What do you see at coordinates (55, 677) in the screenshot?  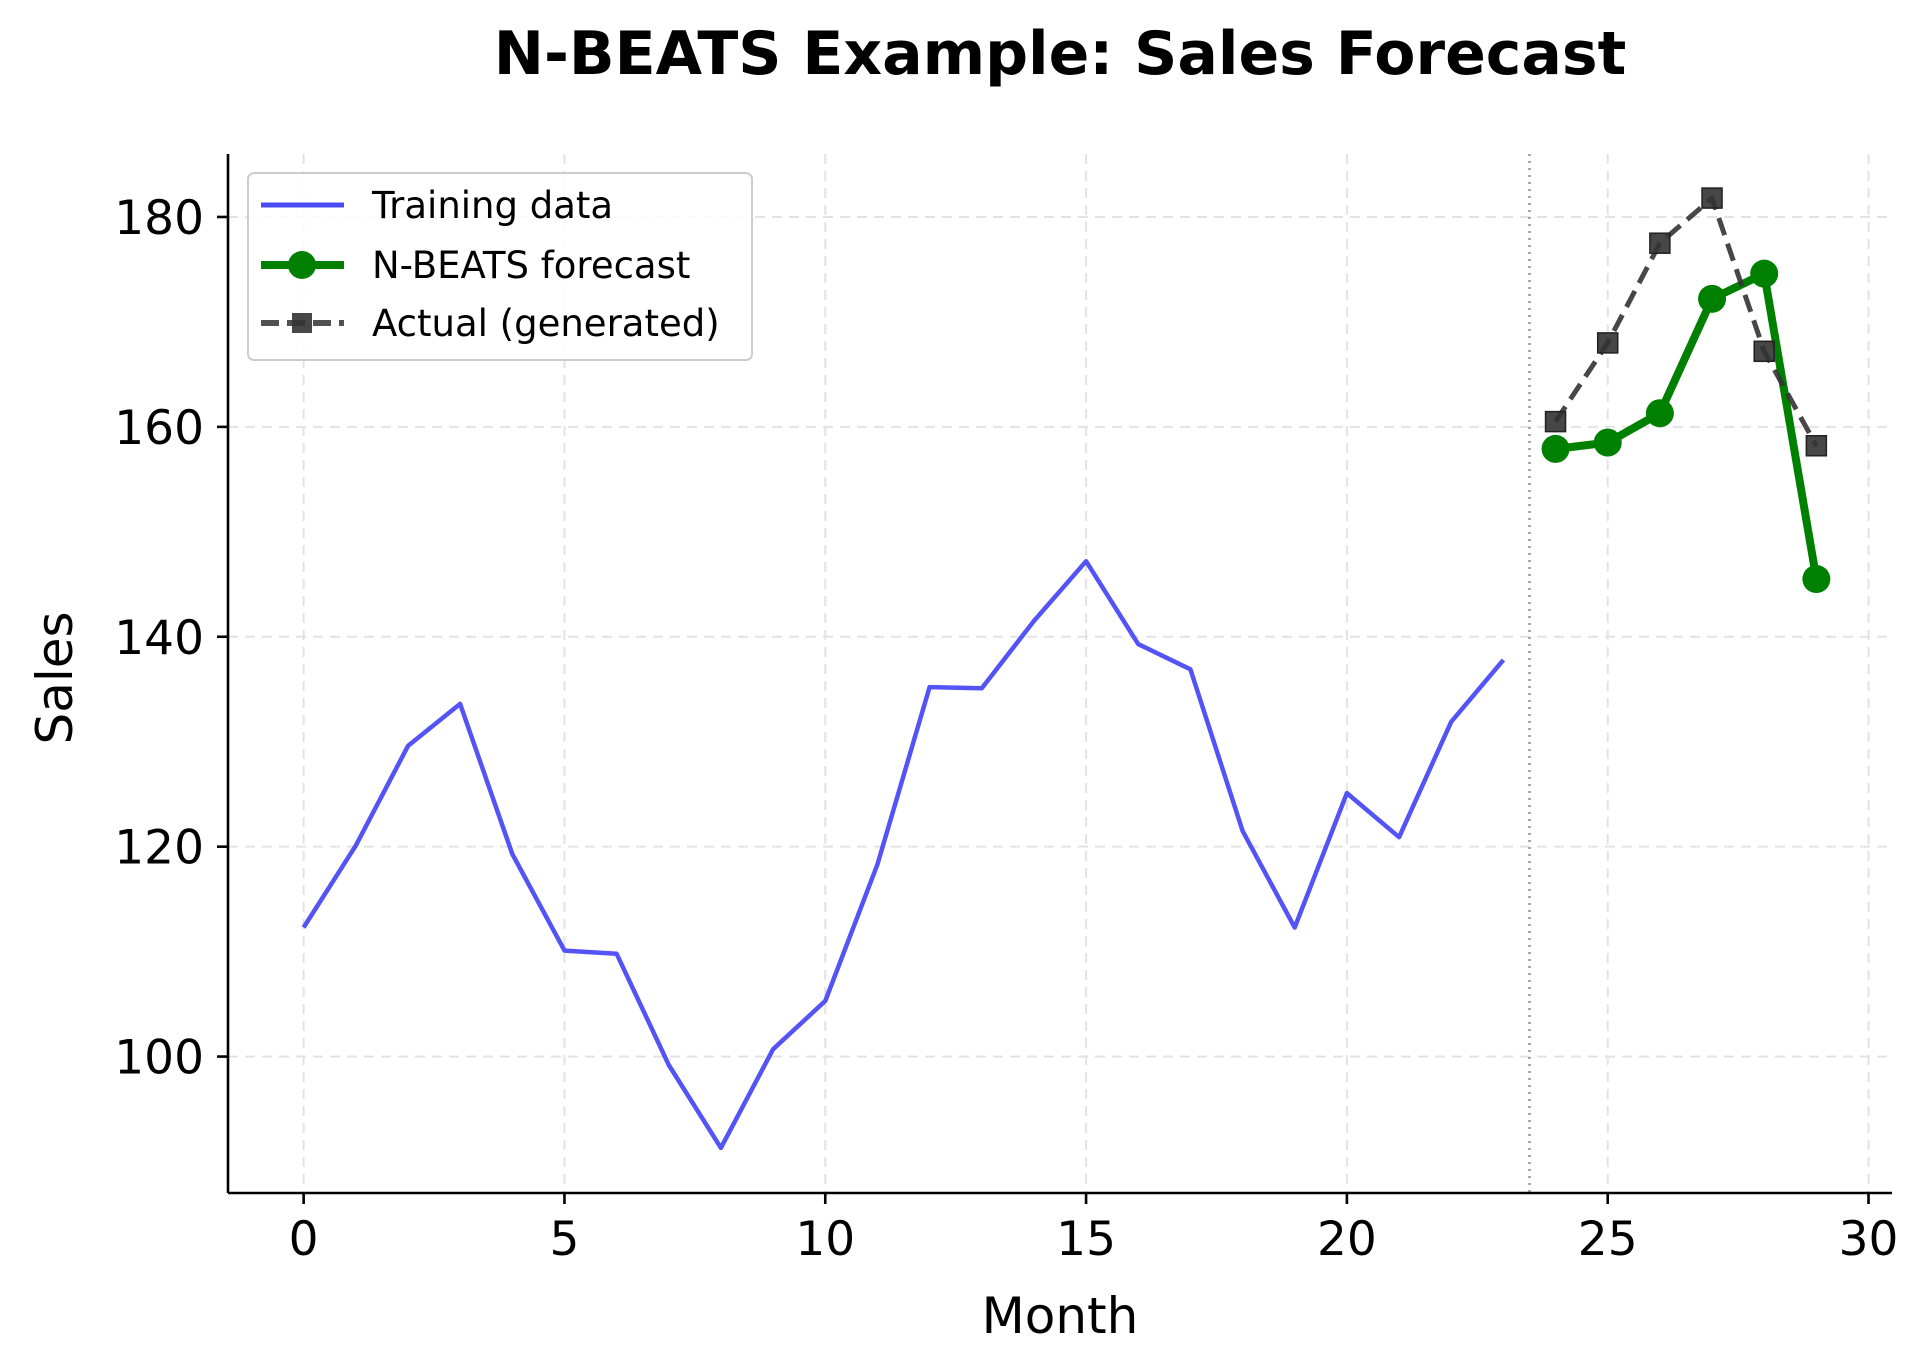 I see `y-axis-label: Sales` at bounding box center [55, 677].